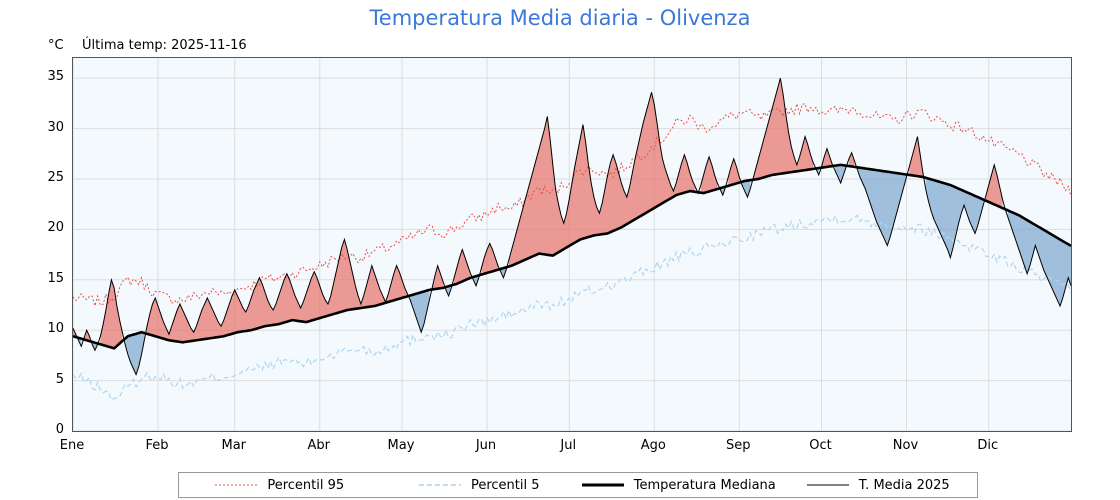 Image resolution: width=1120 pixels, height=500 pixels. What do you see at coordinates (55, 278) in the screenshot?
I see `y-tick-label: 15` at bounding box center [55, 278].